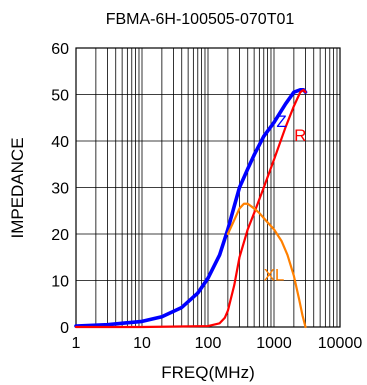 The image size is (367, 385). Describe the element at coordinates (60, 49) in the screenshot. I see `y-tick-label: 60` at that location.